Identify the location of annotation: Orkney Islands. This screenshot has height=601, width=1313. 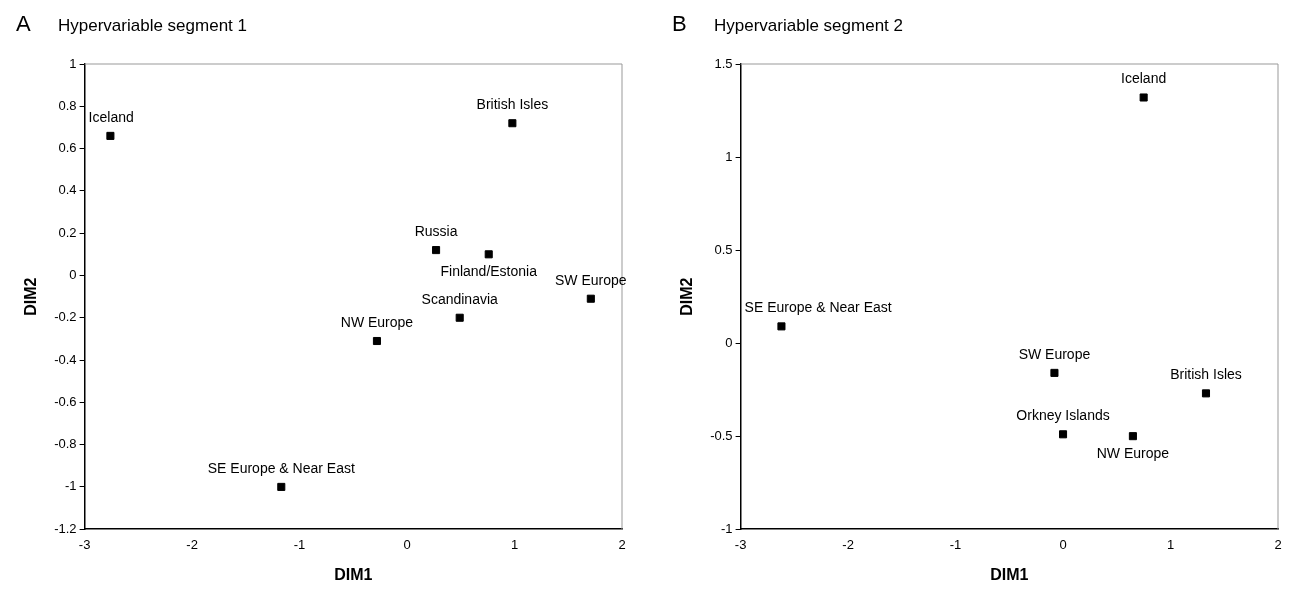
(1063, 415).